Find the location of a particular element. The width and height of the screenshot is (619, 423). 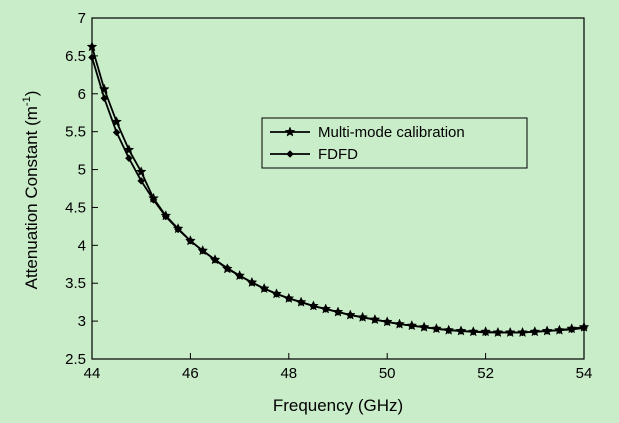

legend-box is located at coordinates (394, 143).